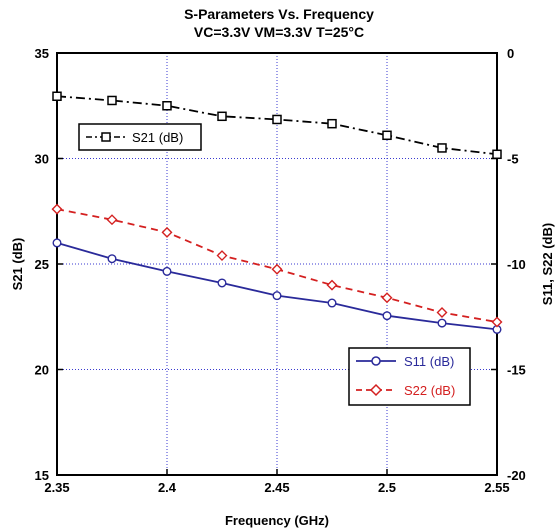 The height and width of the screenshot is (531, 560). Describe the element at coordinates (516, 264) in the screenshot. I see `y-right-tick-label: -10` at that location.